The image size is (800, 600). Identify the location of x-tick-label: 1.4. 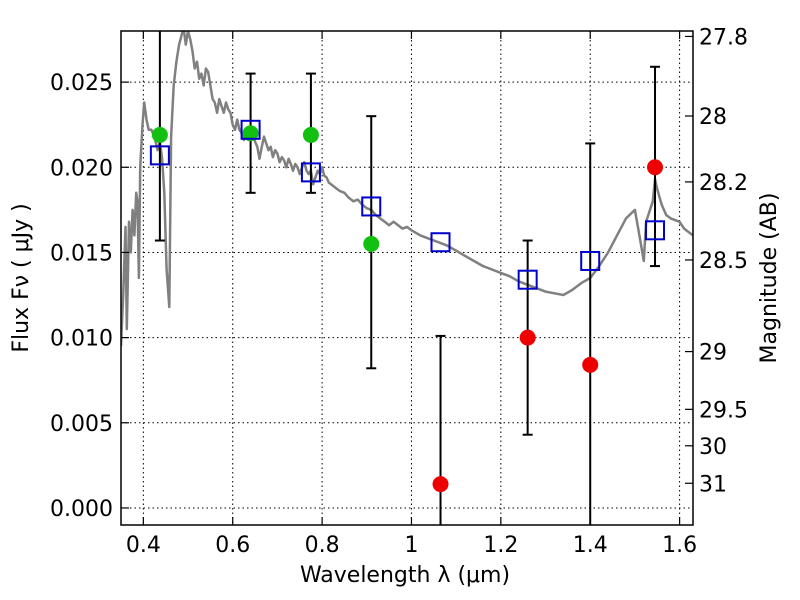
(590, 545).